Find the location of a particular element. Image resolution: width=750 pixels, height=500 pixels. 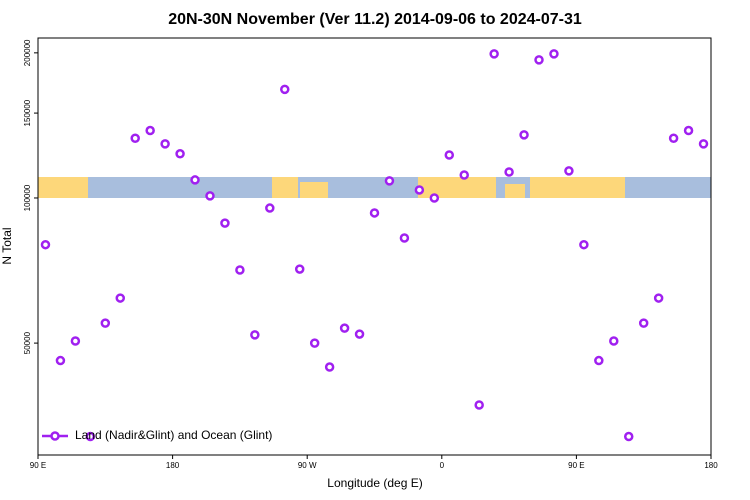

x-tick-label: 90 W is located at coordinates (307, 465).